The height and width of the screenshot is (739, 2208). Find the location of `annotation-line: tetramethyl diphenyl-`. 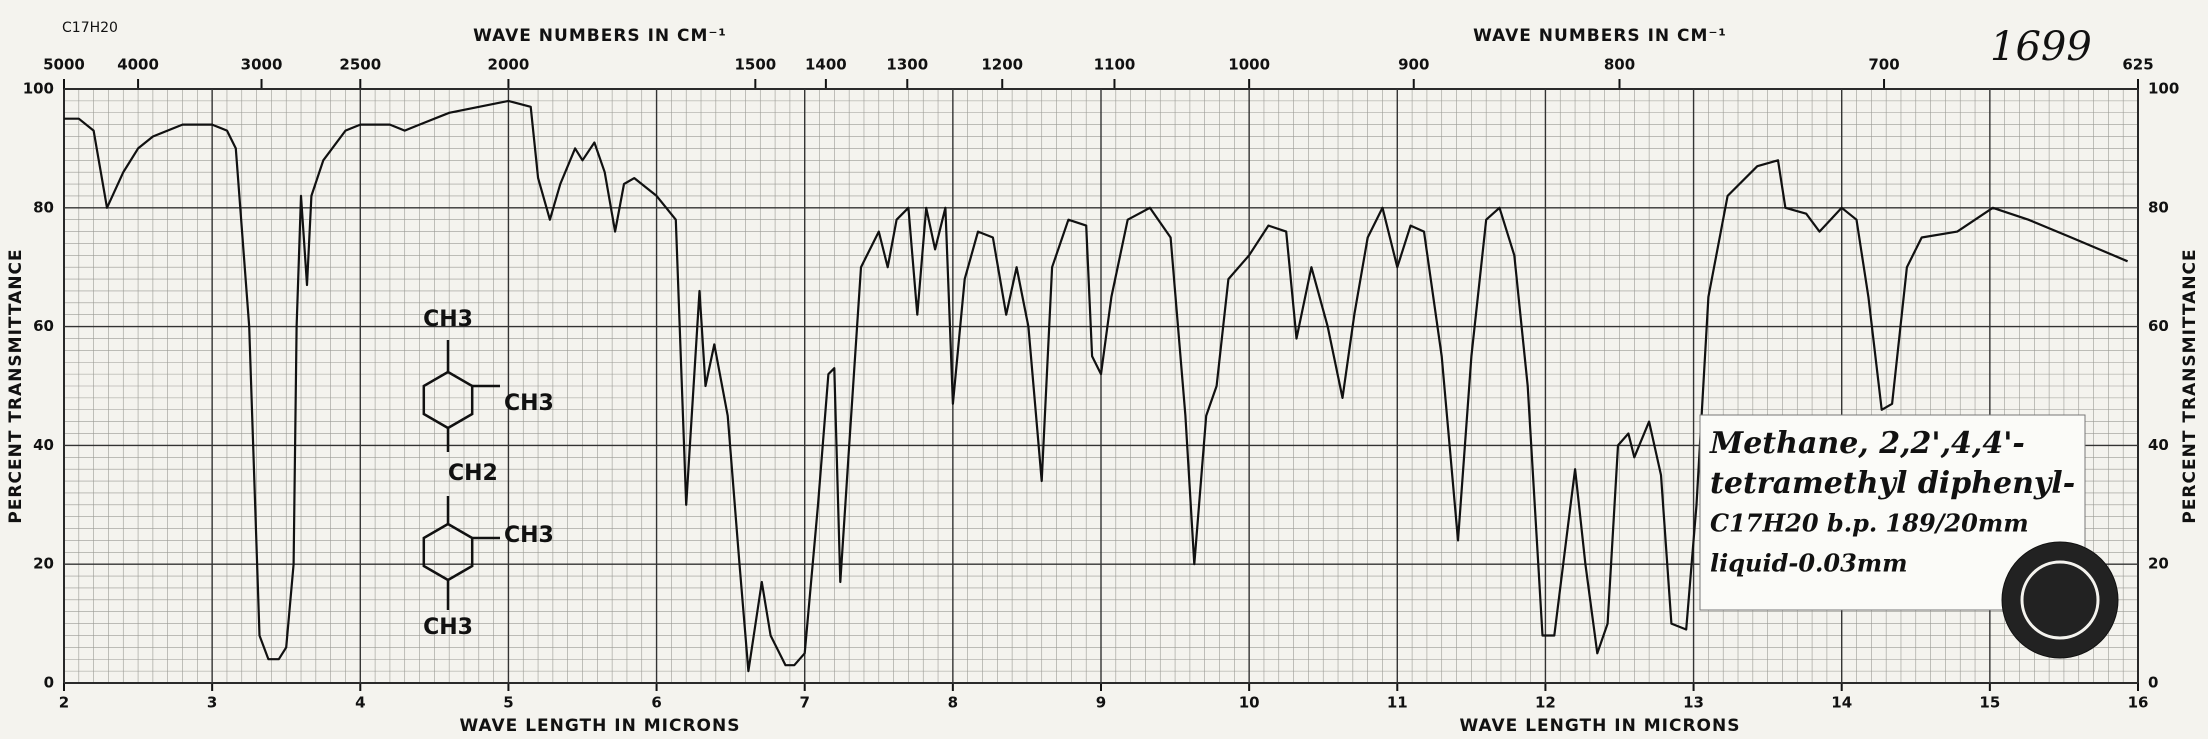

annotation-line: tetramethyl diphenyl- is located at coordinates (1892, 483).